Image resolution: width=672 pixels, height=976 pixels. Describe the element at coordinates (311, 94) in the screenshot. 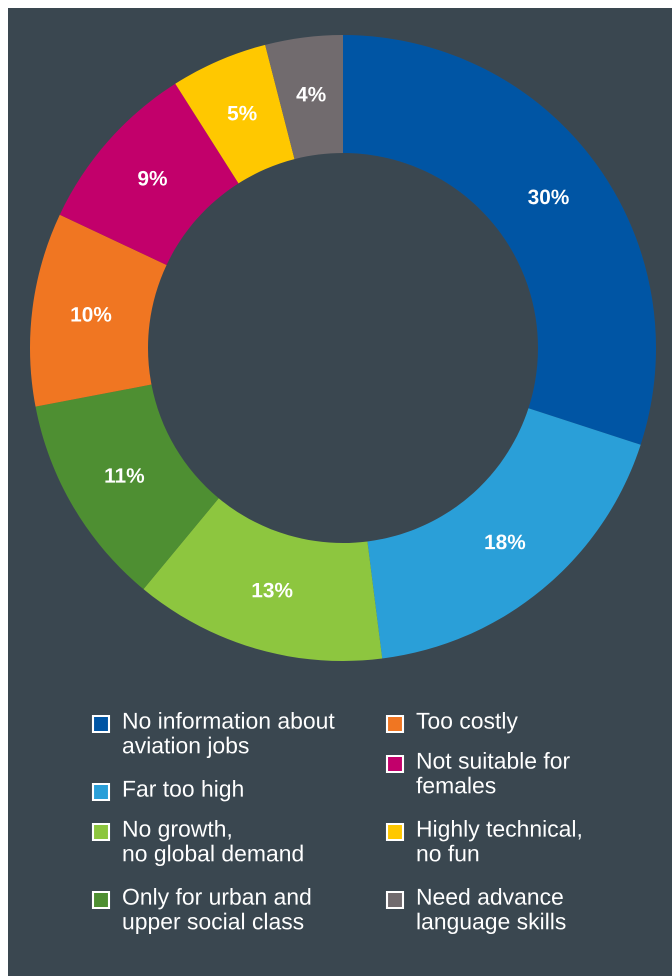

I see `data-label: 4%` at that location.